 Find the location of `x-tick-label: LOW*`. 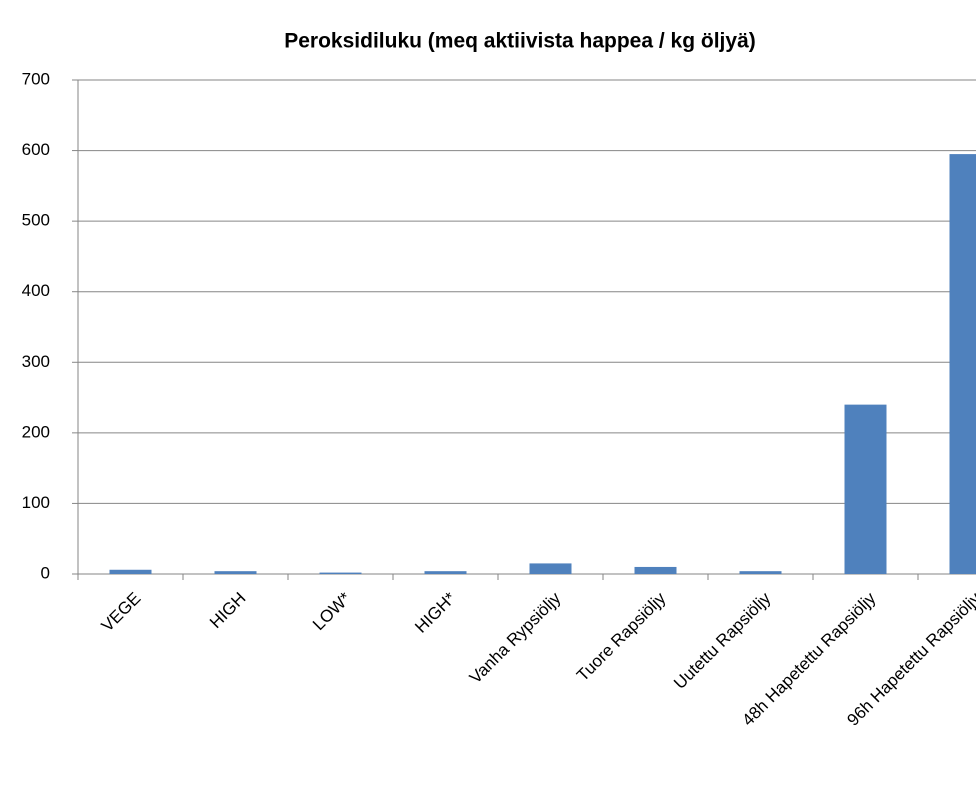

x-tick-label: LOW* is located at coordinates (332, 611).